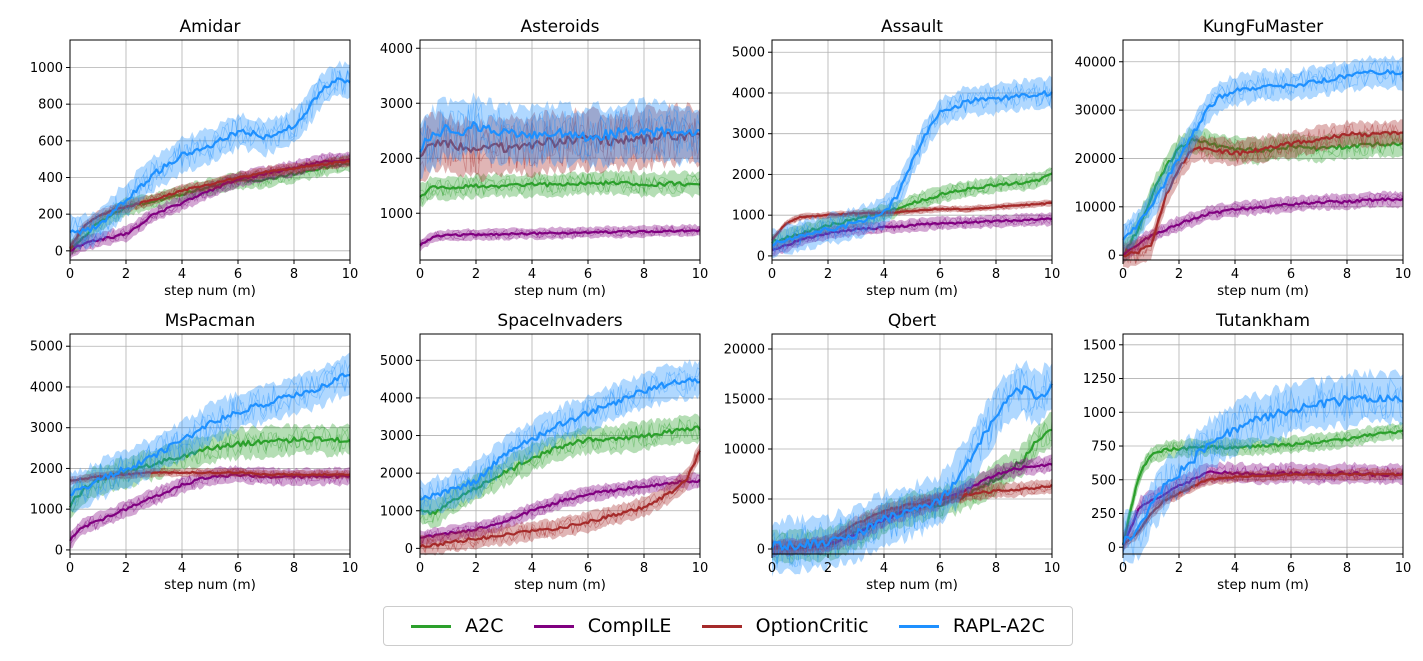 This screenshot has width=1423, height=661. Describe the element at coordinates (50, 141) in the screenshot. I see `y-tick-label: 600` at that location.